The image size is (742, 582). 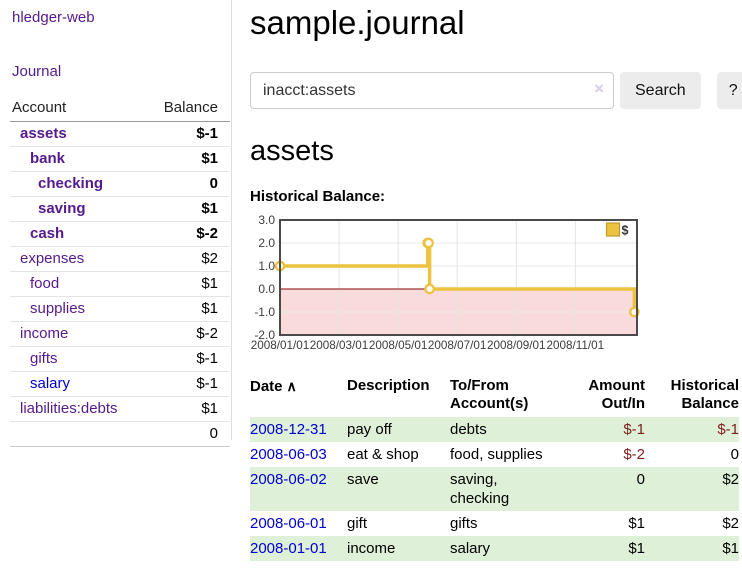 What do you see at coordinates (53, 17) in the screenshot?
I see `brand-link: hledger-web` at bounding box center [53, 17].